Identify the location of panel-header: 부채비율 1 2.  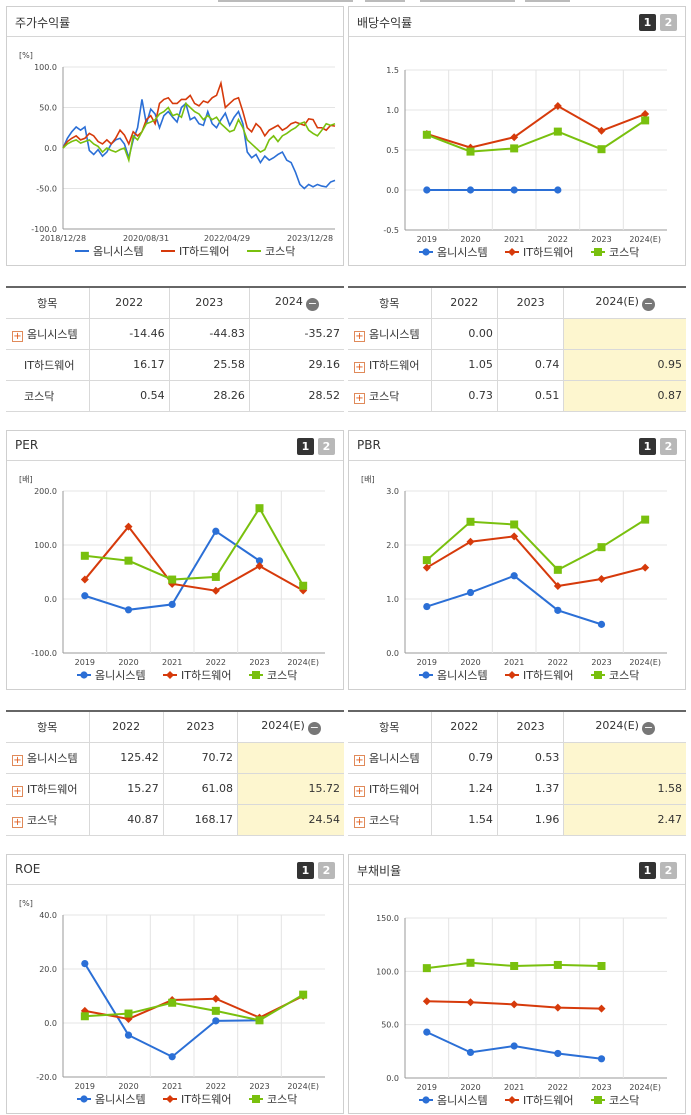
(517, 870).